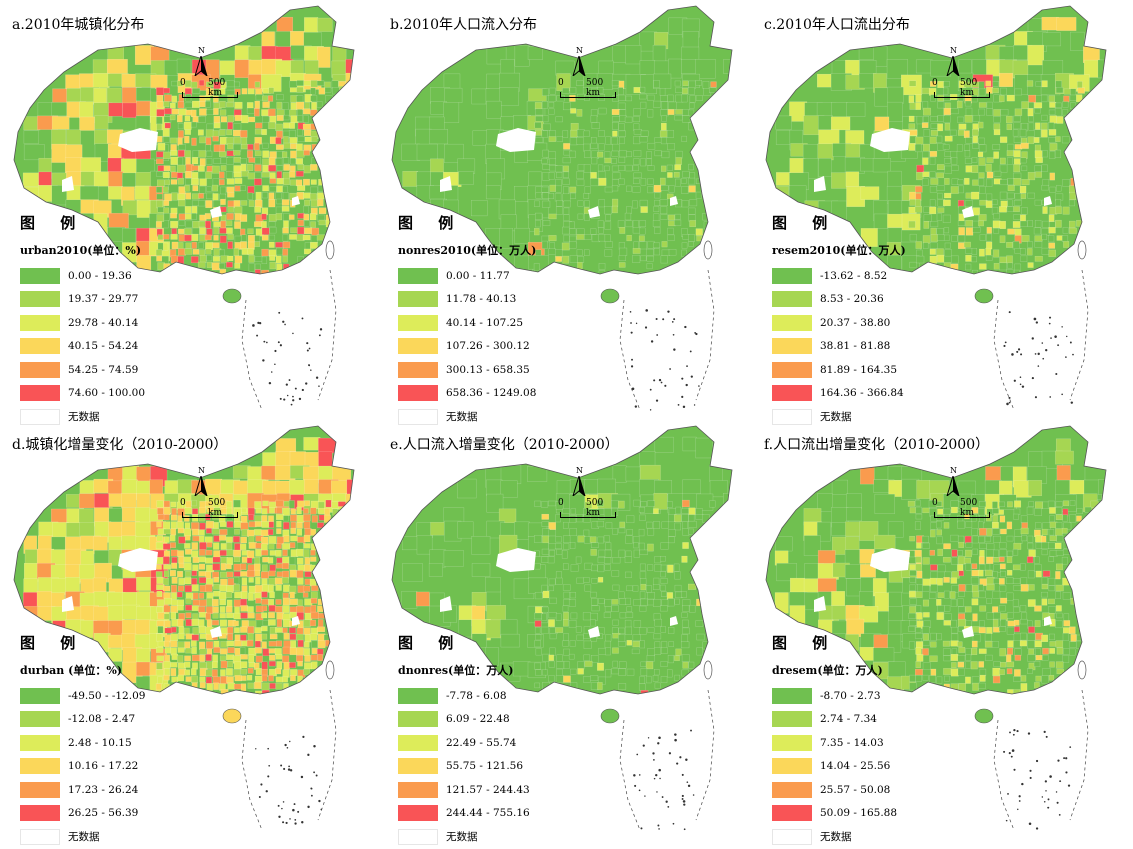  I want to click on legend-label: 无数据, so click(836, 417).